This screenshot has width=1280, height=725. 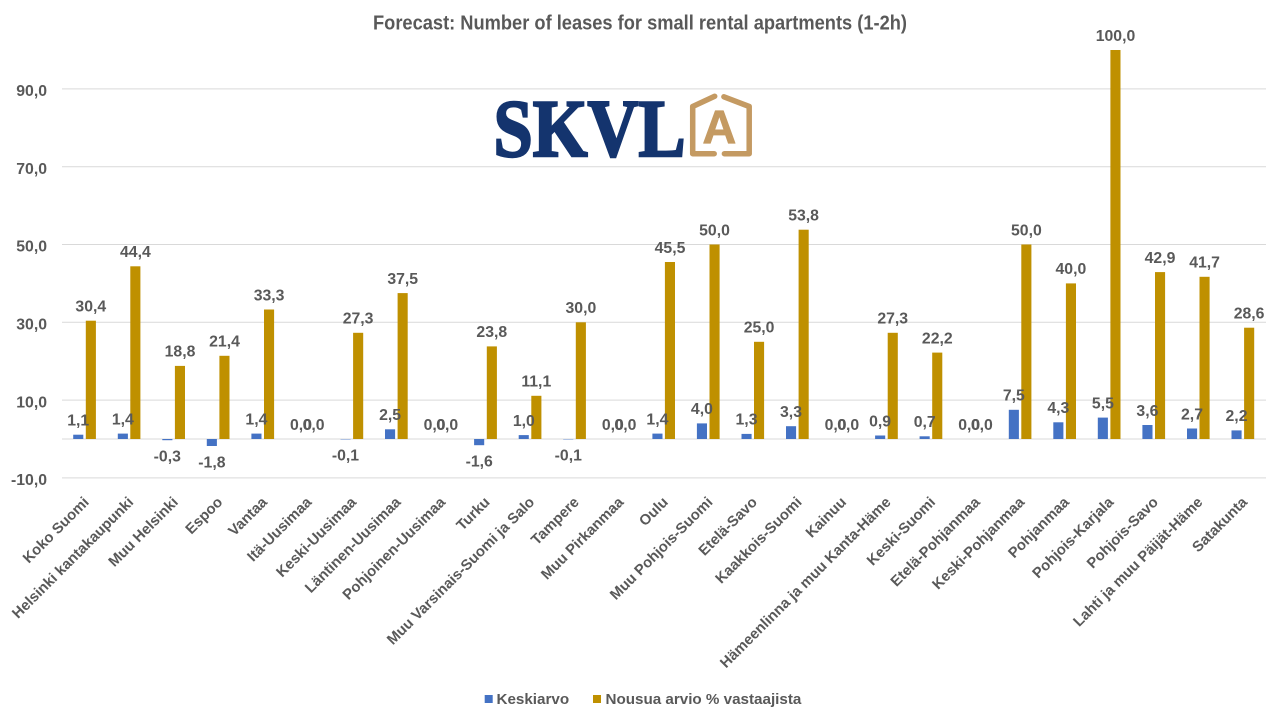 I want to click on svg-text: 4,0, so click(x=702, y=409).